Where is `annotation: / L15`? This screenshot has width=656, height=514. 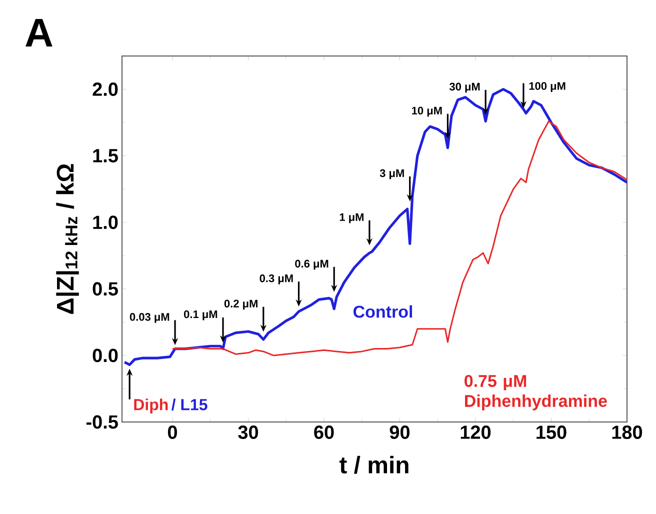 annotation: / L15 is located at coordinates (189, 404).